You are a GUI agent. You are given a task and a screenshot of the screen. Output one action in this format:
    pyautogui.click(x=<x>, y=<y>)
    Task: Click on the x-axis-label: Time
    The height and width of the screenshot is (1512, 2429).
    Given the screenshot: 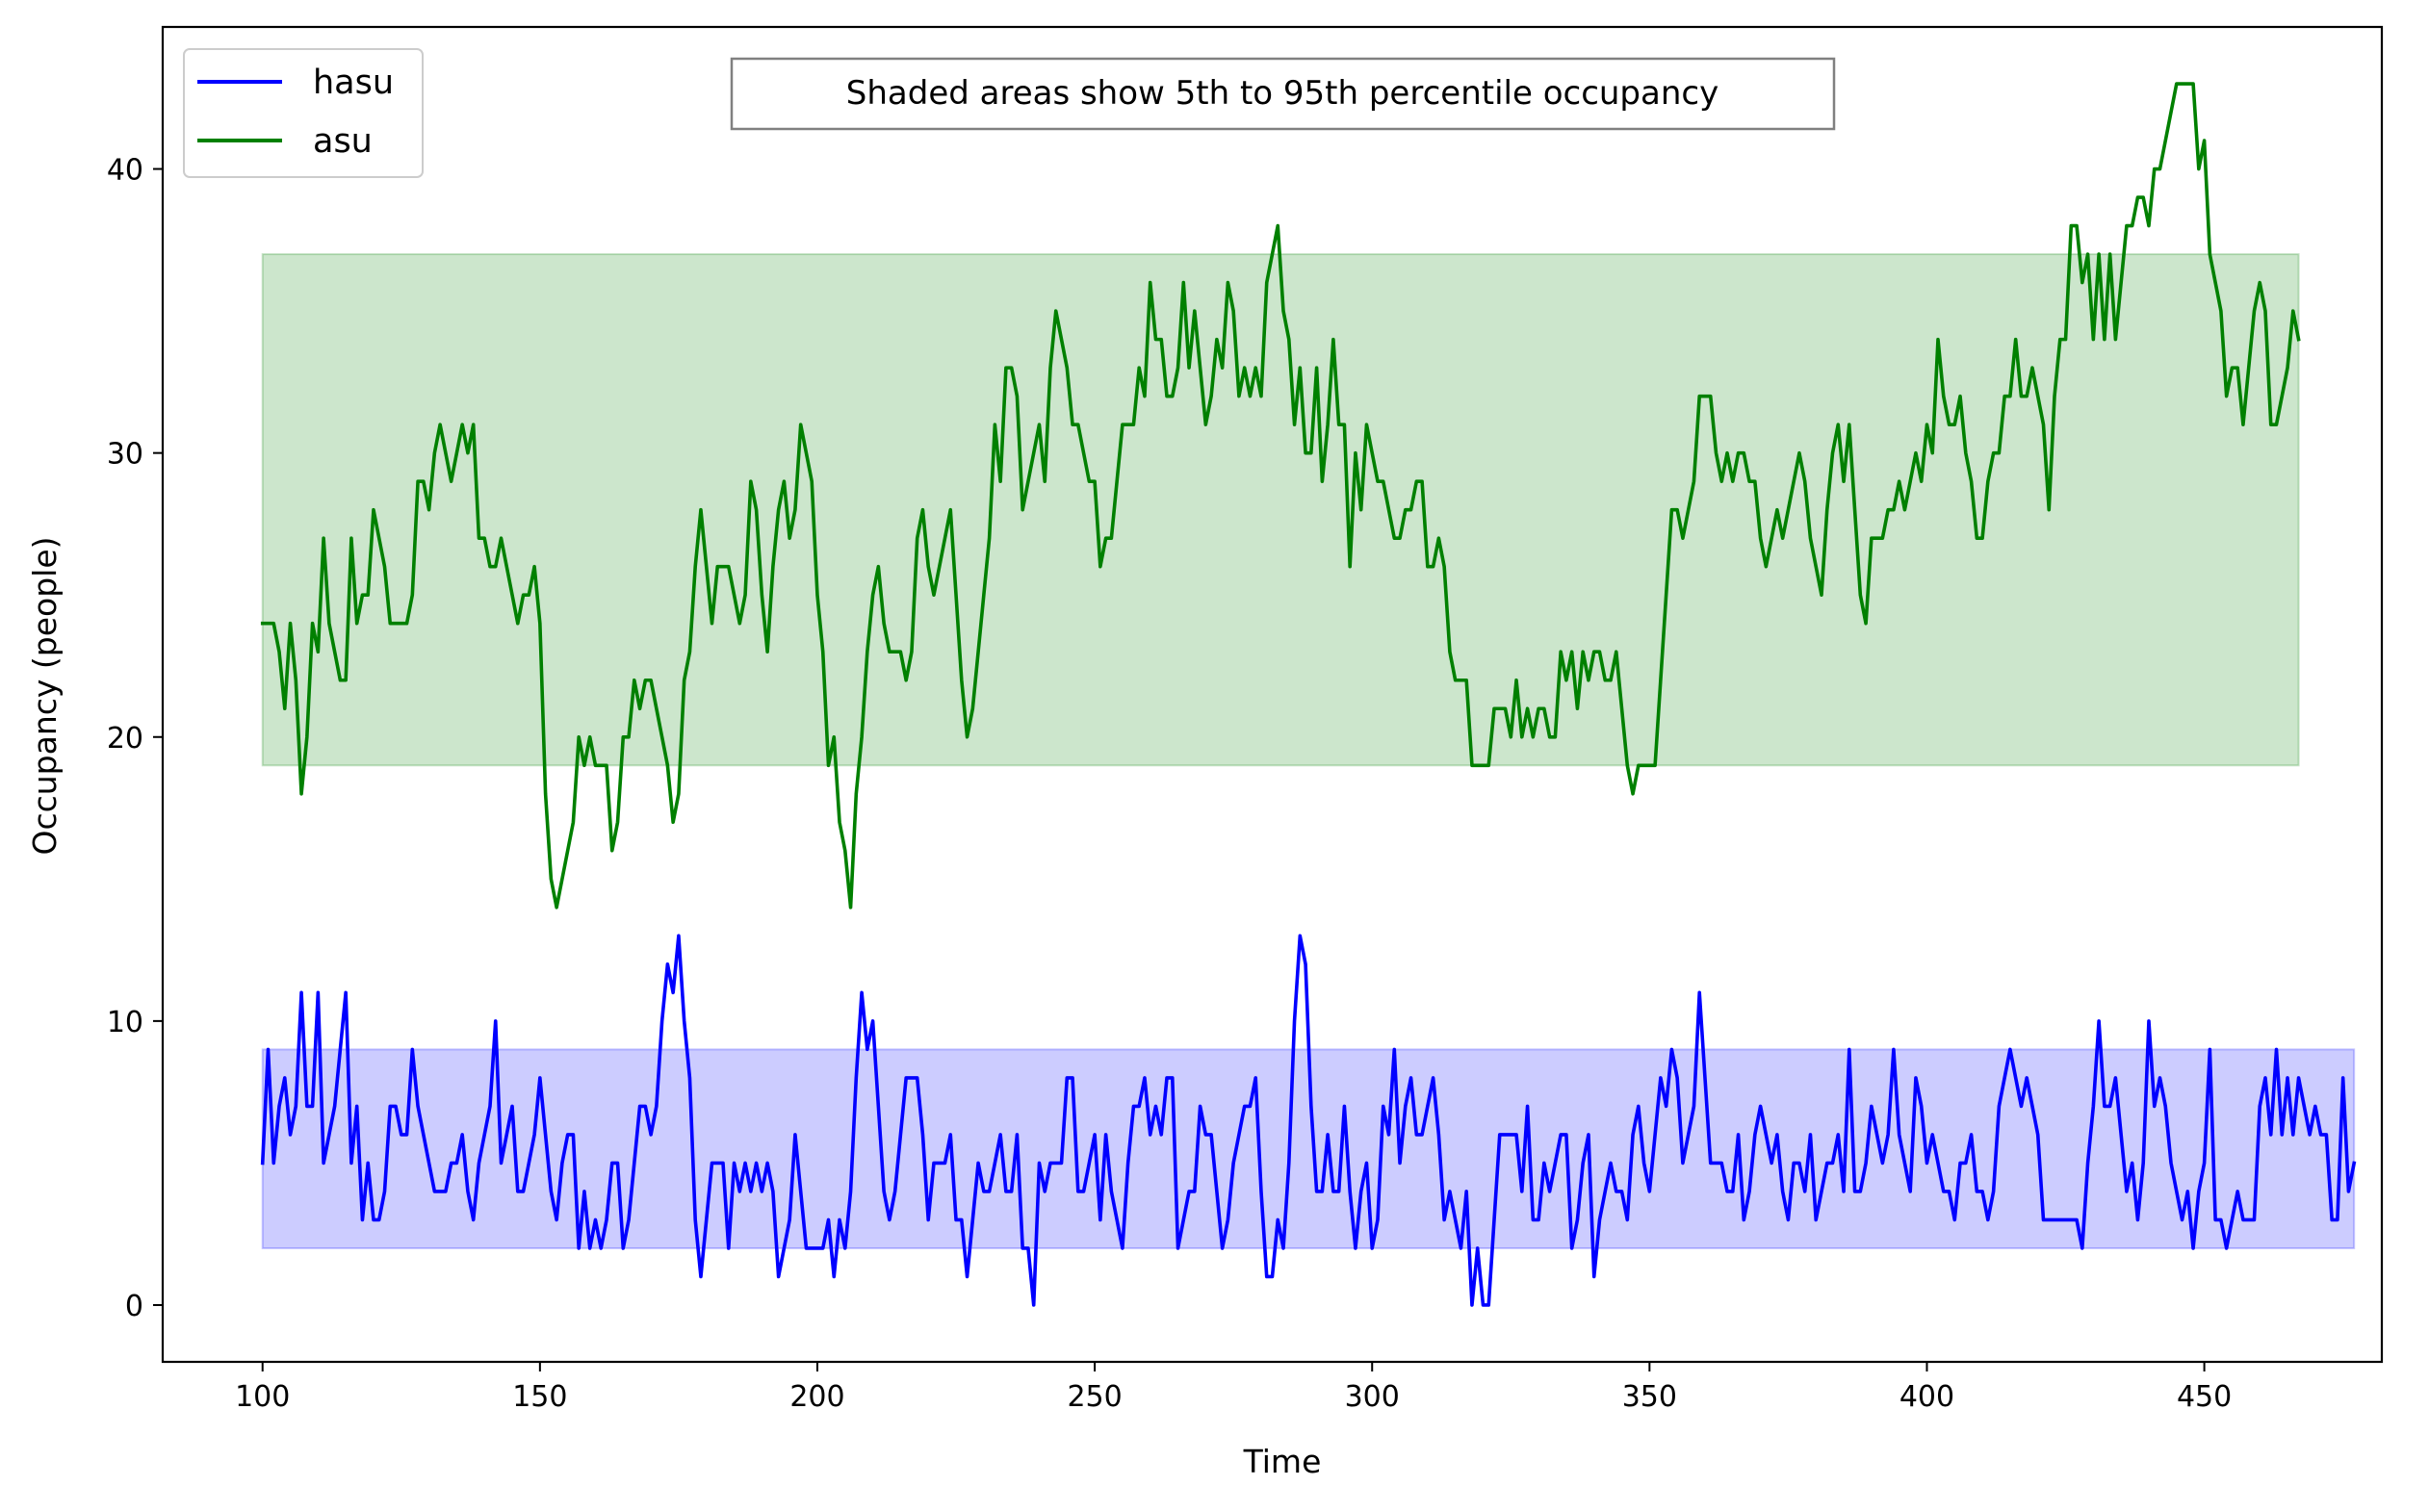 What is the action you would take?
    pyautogui.click(x=1282, y=1461)
    